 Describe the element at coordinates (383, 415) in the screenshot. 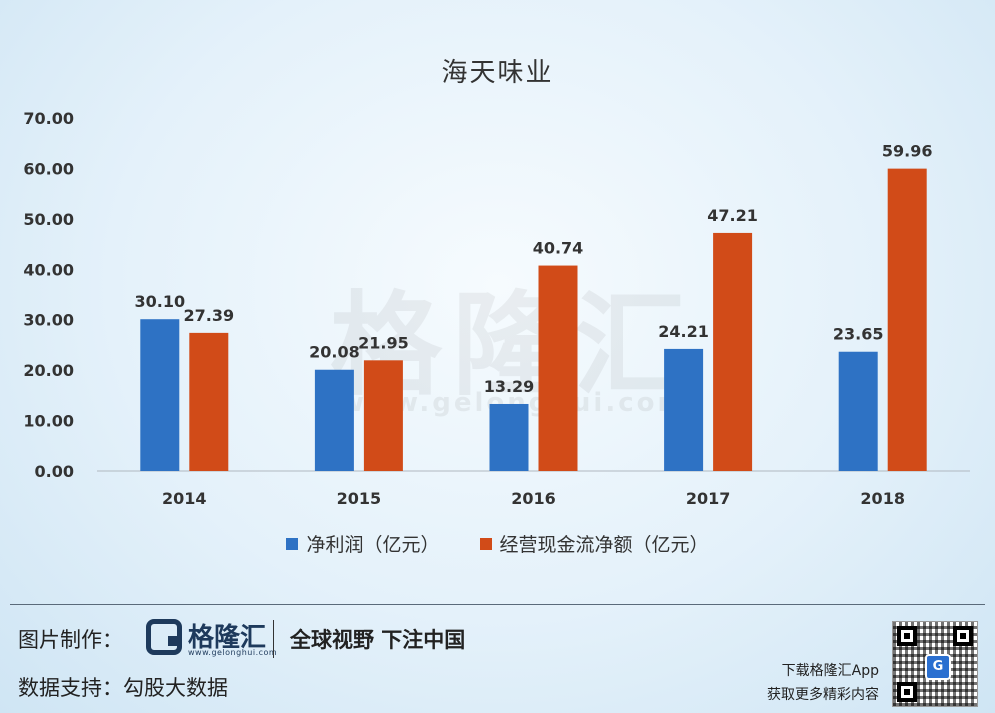

I see `bar-operating-cash-flow-2015` at that location.